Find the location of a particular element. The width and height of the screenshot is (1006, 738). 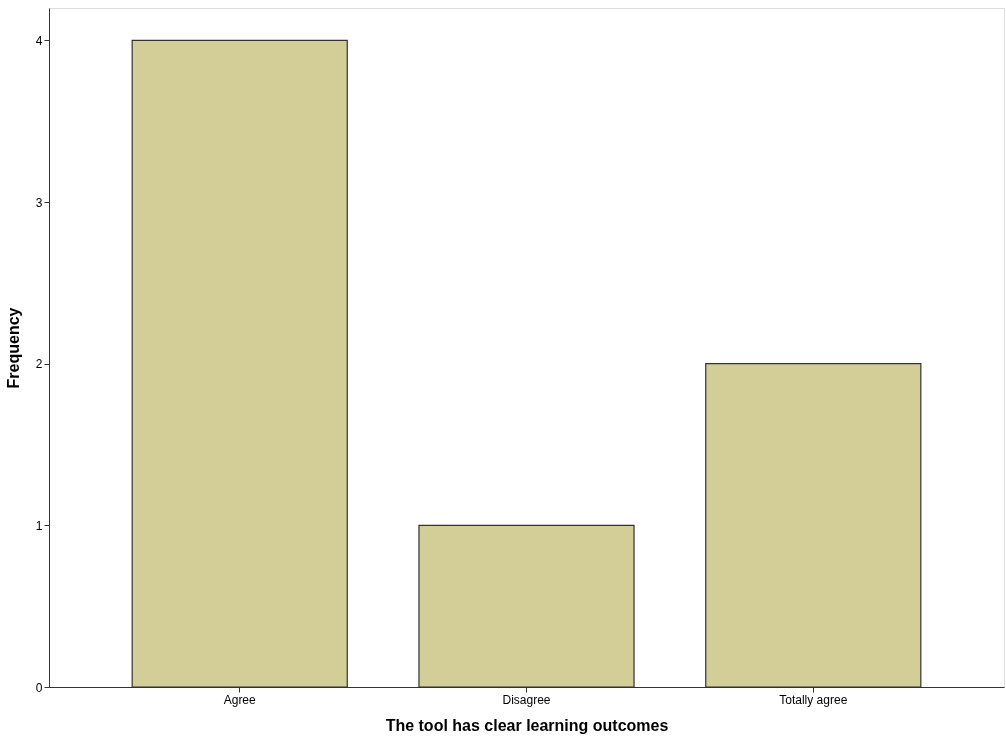

x-axis-title: The tool has clear learning outcomes is located at coordinates (527, 725).